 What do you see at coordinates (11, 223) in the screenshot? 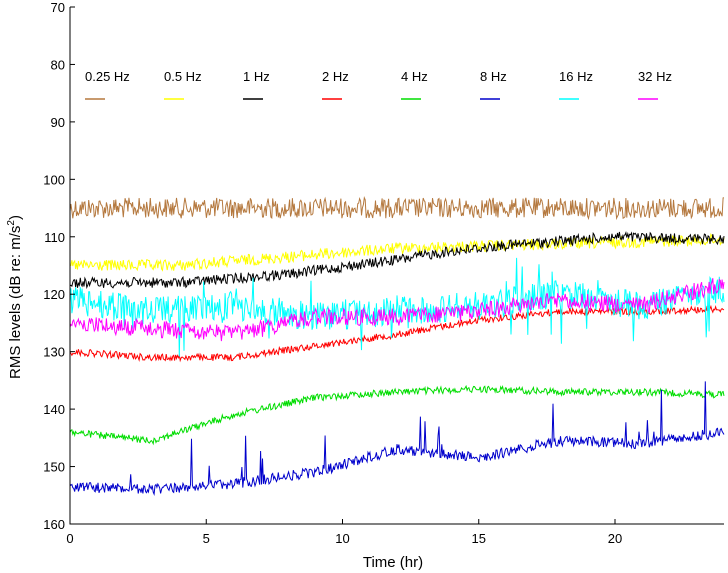
I see `y-axis-label-sup: 2` at bounding box center [11, 223].